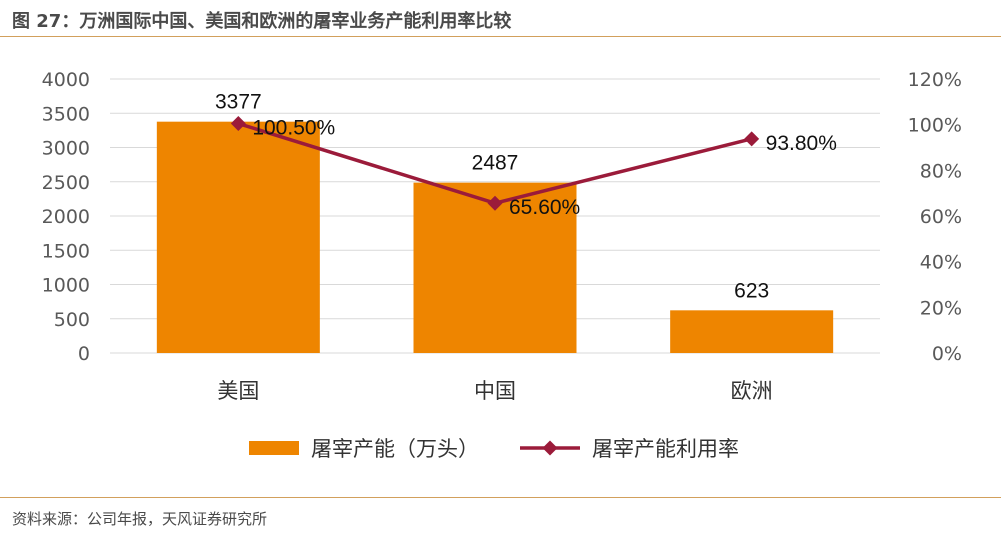  I want to click on right-tick-label: 60%, so click(941, 217).